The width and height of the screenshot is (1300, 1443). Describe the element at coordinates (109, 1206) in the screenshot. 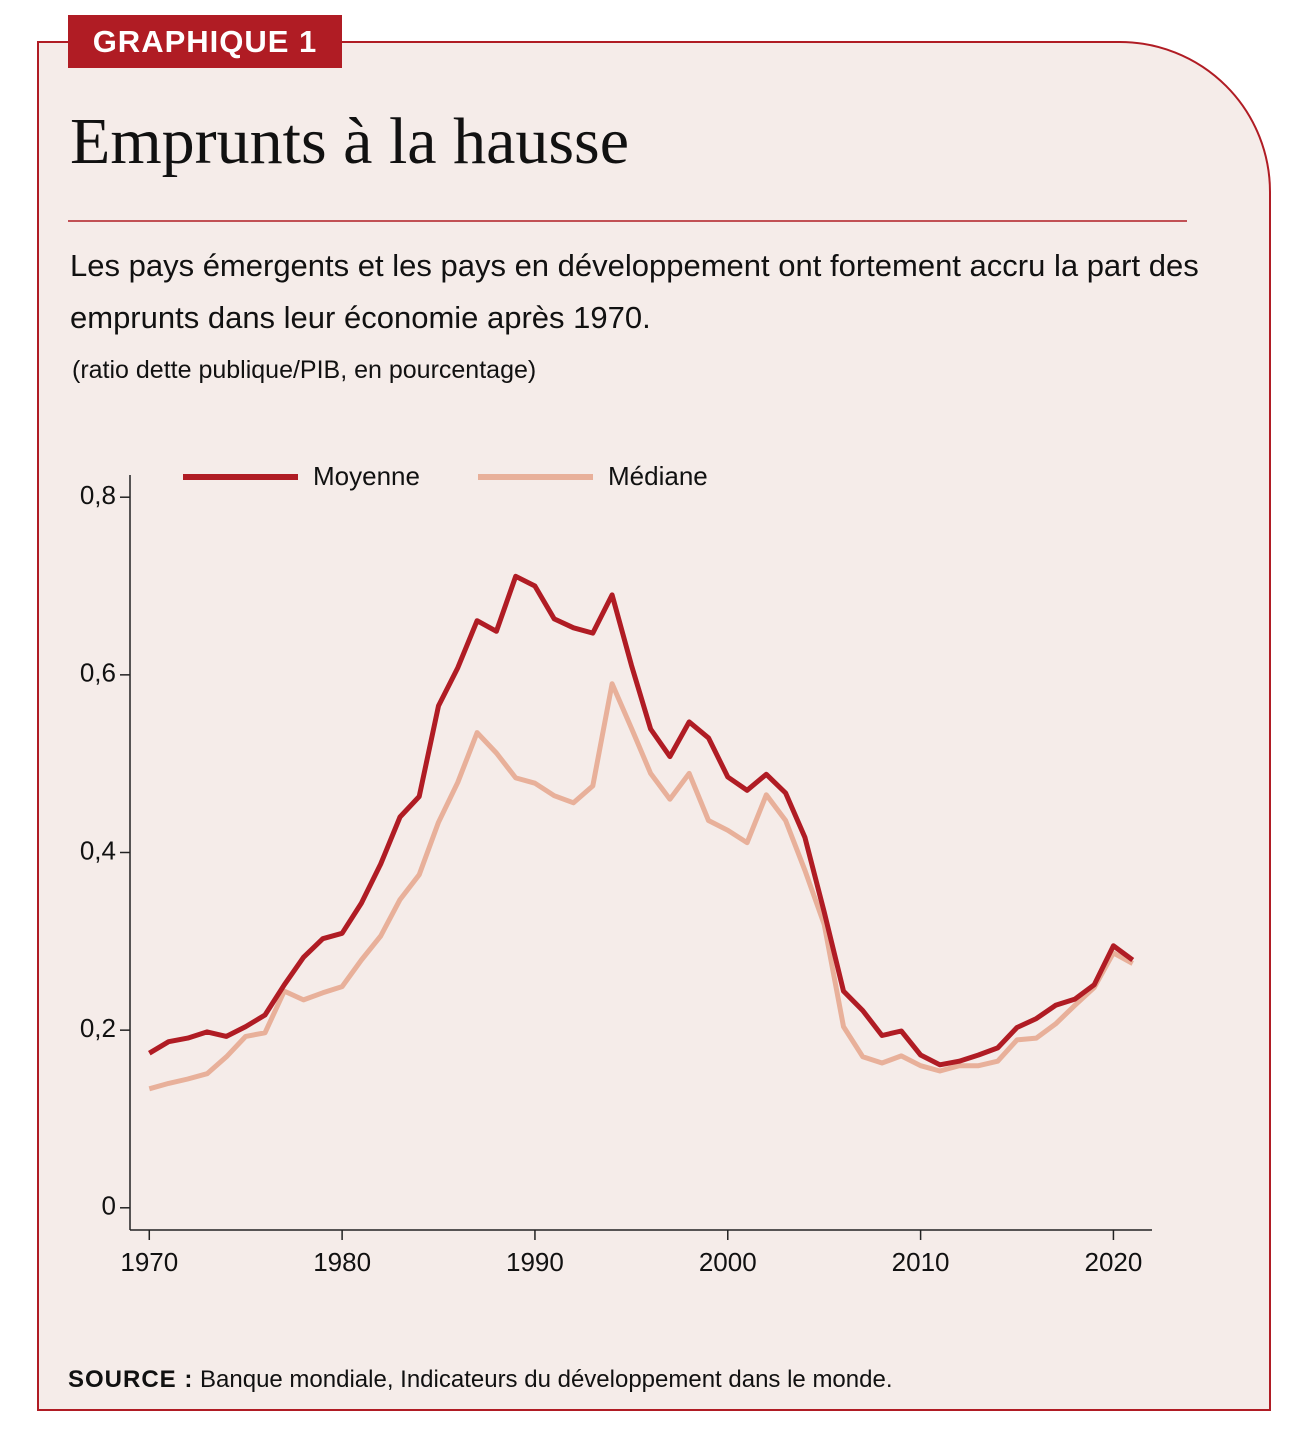

I see `y-tick-label: 0` at that location.